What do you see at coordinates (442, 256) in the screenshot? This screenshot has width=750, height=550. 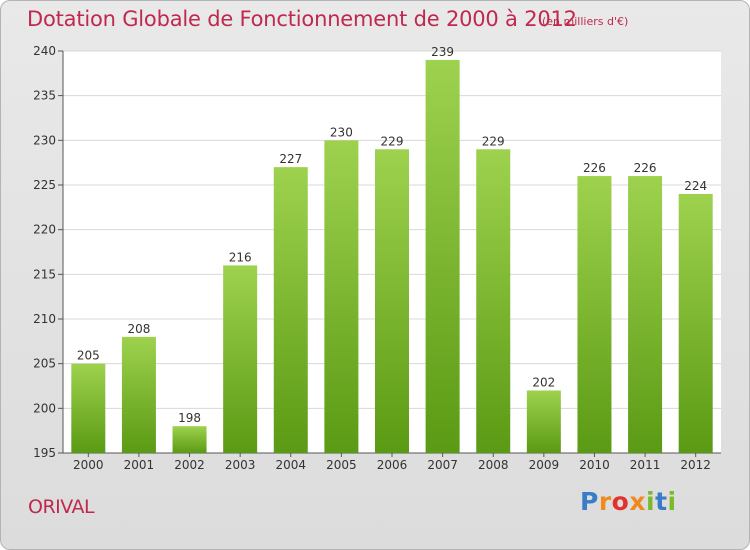 I see `bar-2007` at bounding box center [442, 256].